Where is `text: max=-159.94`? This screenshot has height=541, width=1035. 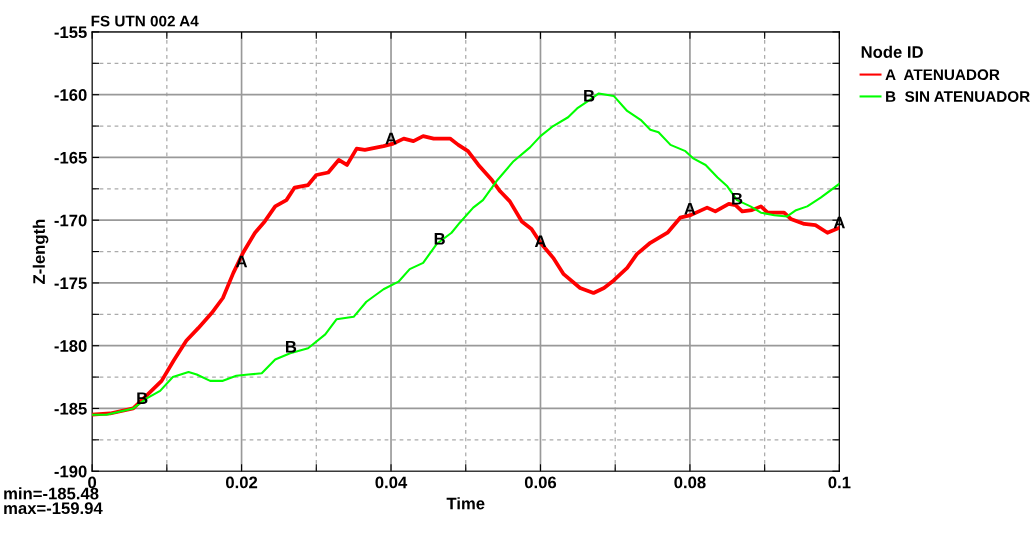 text: max=-159.94 is located at coordinates (53, 508).